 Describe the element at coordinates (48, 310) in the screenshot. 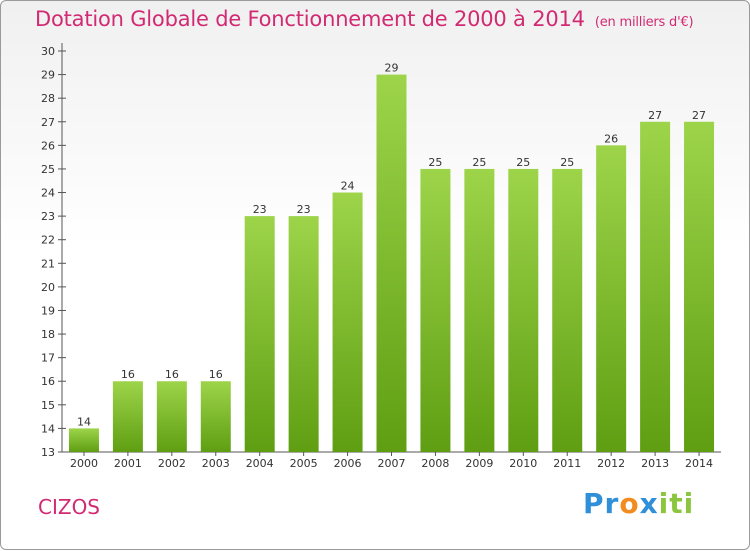

I see `y-tick-label: 19` at that location.